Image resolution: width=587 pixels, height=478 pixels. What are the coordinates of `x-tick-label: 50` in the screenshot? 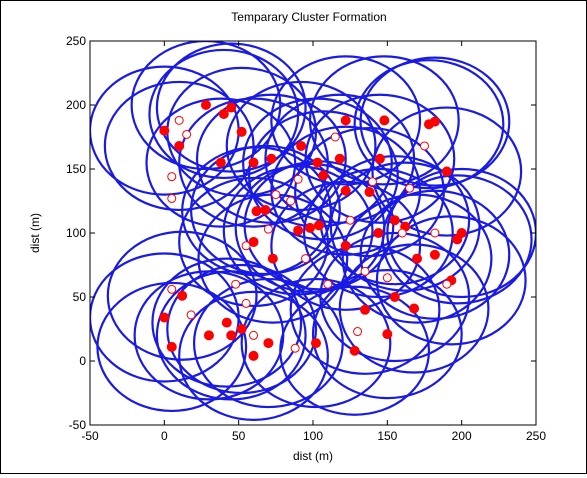 It's located at (239, 436).